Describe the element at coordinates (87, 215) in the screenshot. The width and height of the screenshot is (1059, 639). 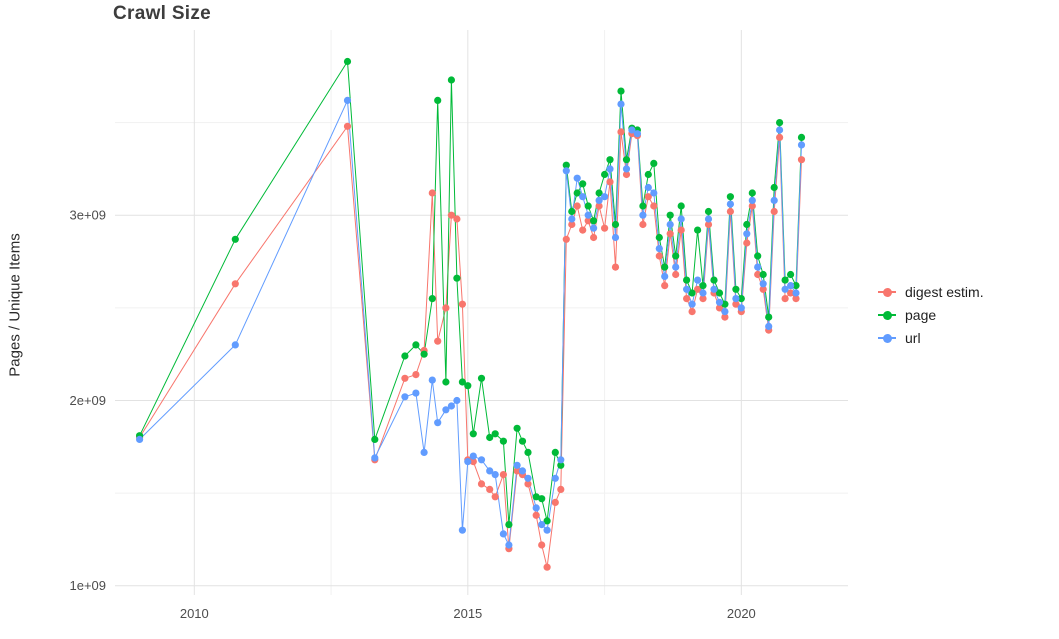
I see `svg-text: 3e+09` at that location.